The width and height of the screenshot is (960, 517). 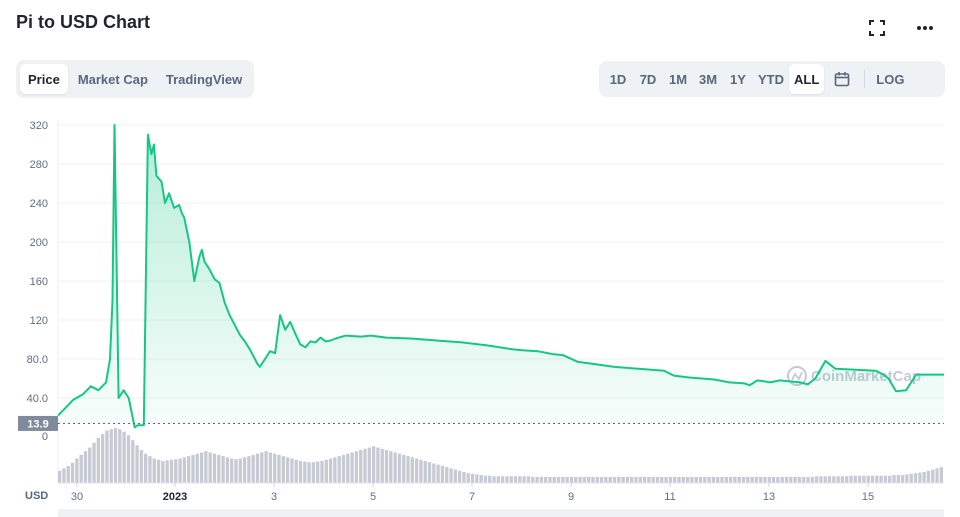 I want to click on range-divider, so click(x=865, y=79).